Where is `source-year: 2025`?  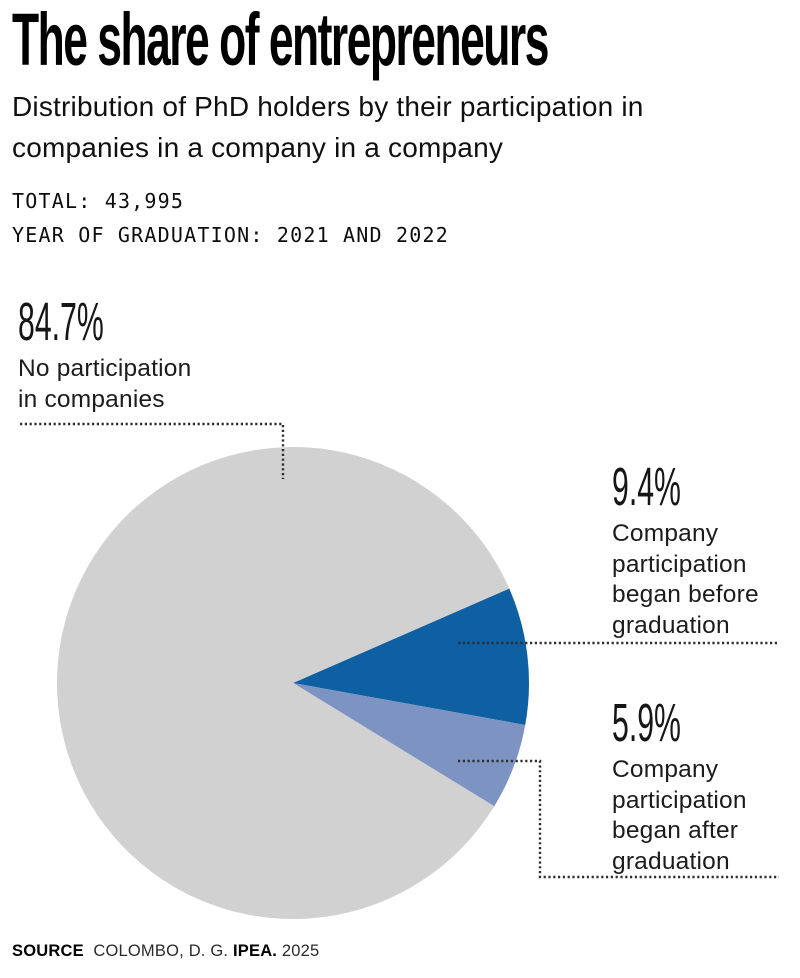
source-year: 2025 is located at coordinates (300, 951).